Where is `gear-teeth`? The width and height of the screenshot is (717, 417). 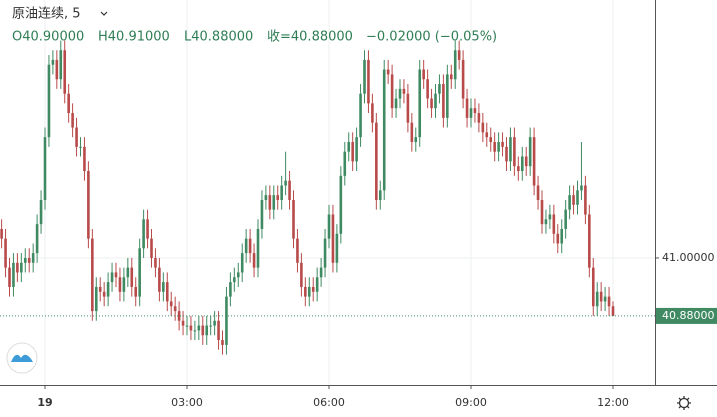
gear-teeth is located at coordinates (684, 403).